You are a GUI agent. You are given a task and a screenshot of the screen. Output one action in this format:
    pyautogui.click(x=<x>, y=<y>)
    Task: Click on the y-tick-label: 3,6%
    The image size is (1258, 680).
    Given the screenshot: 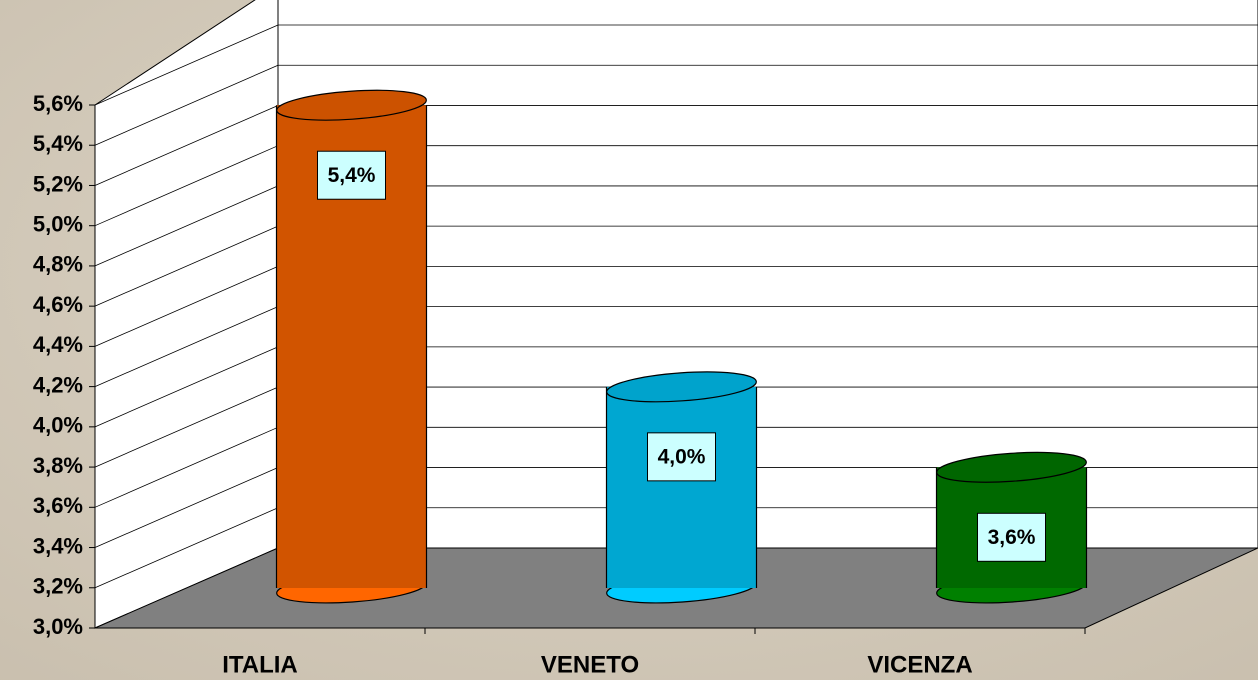 What is the action you would take?
    pyautogui.click(x=58, y=505)
    